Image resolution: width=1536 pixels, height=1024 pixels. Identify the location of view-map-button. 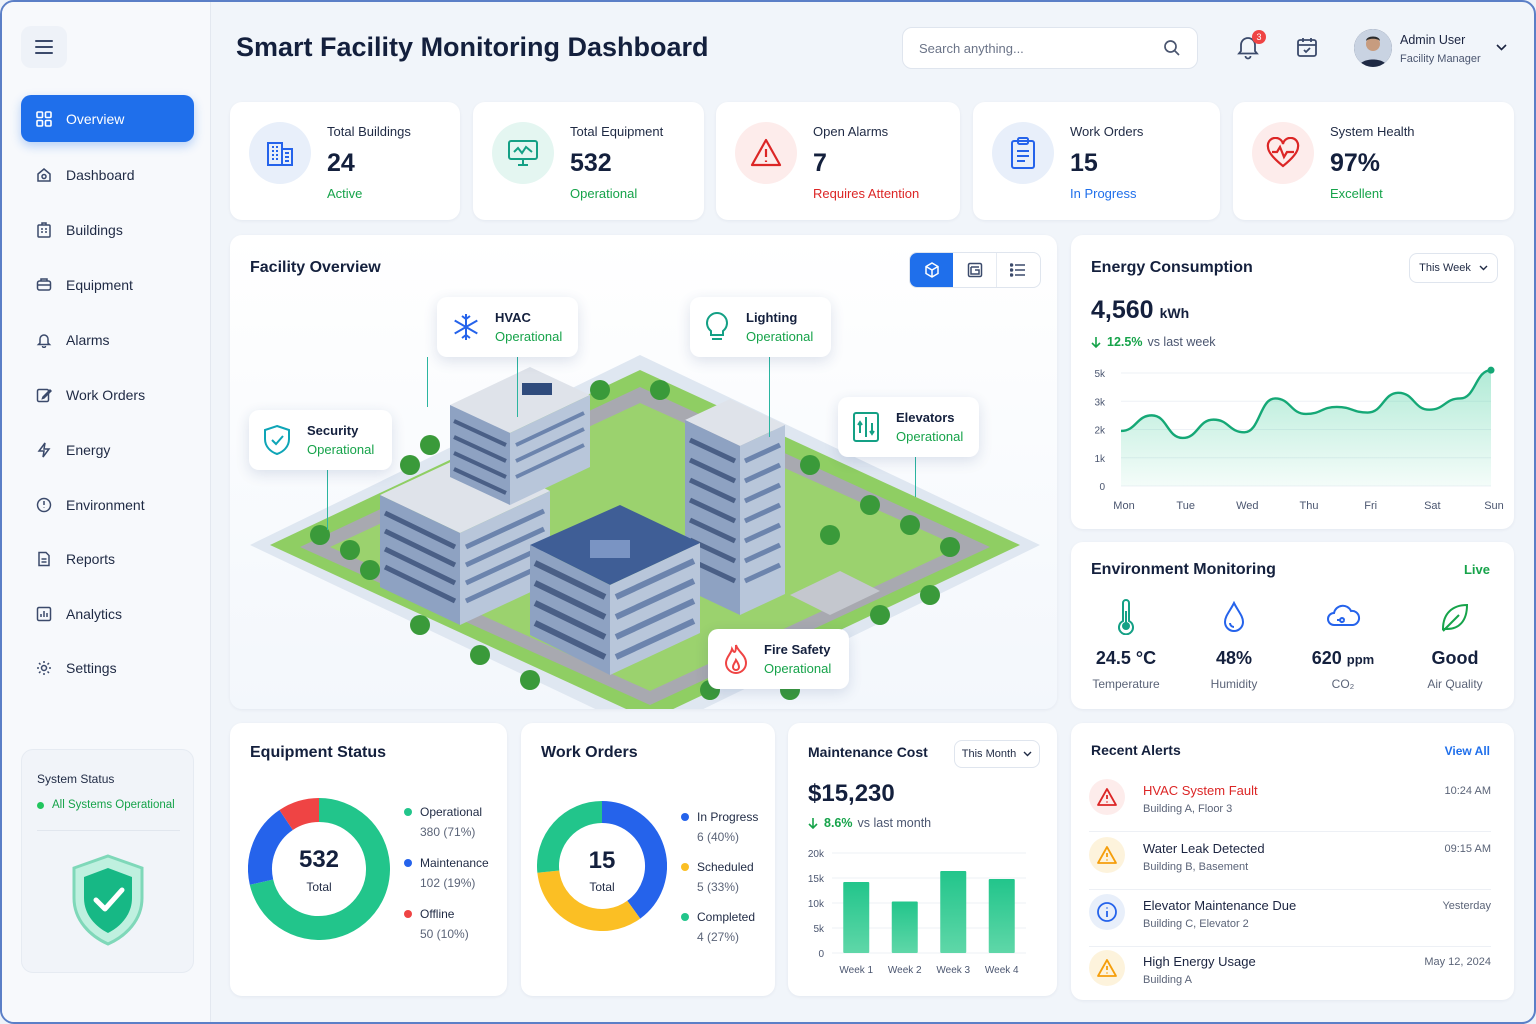
(975, 270).